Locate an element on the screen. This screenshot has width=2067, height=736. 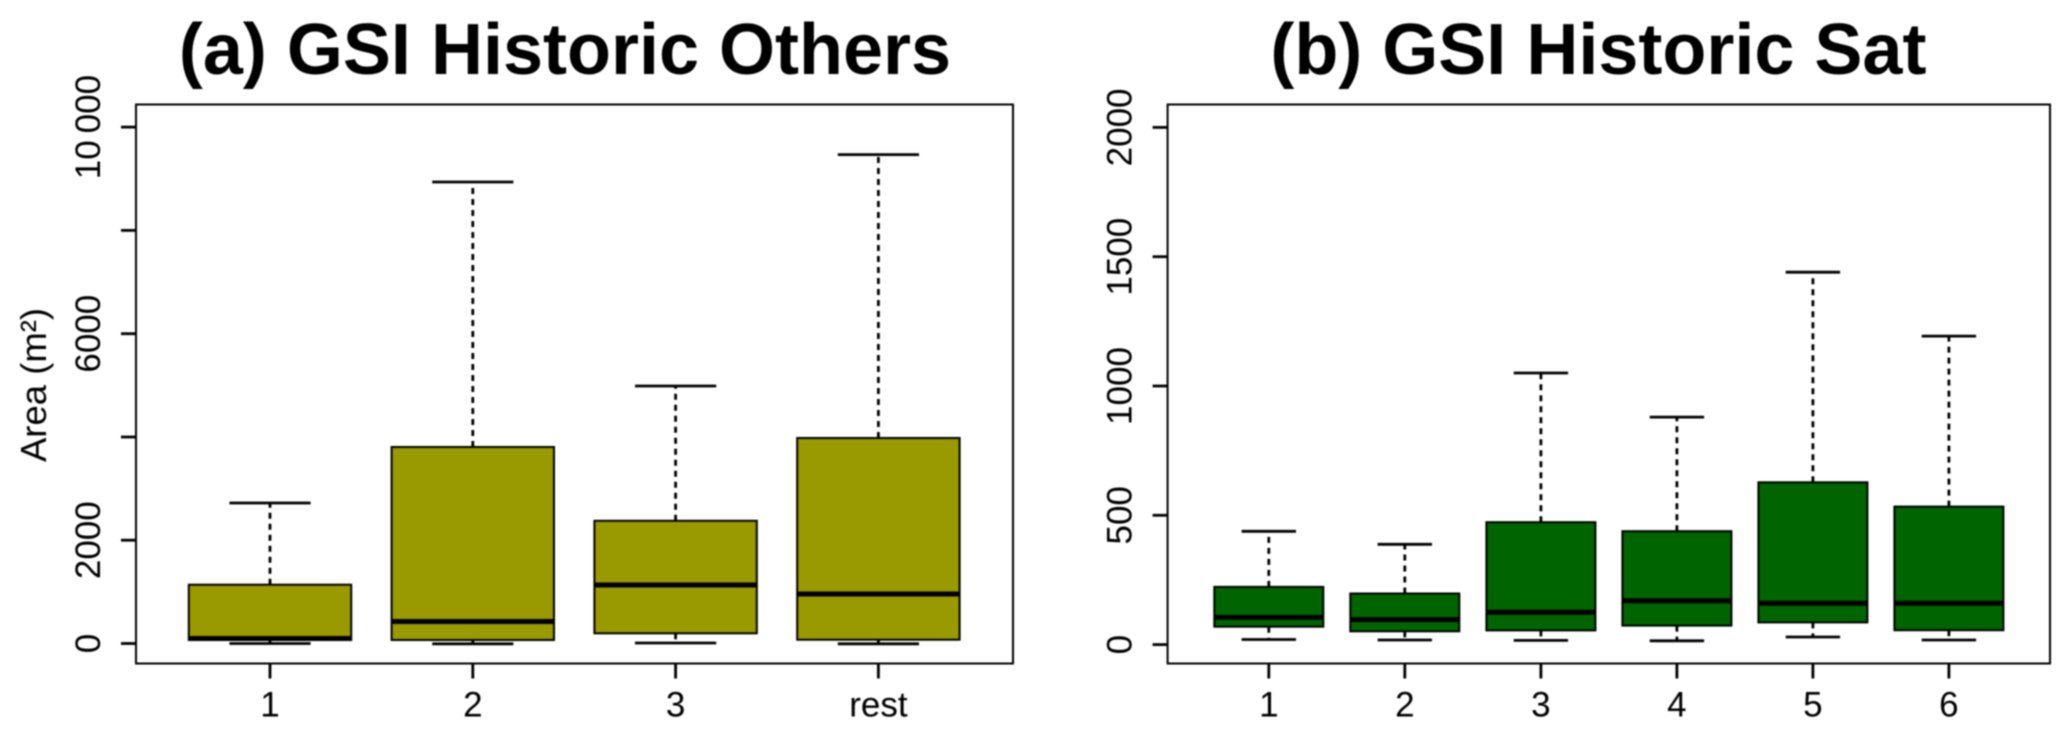
svg-text: 500 is located at coordinates (1120, 515).